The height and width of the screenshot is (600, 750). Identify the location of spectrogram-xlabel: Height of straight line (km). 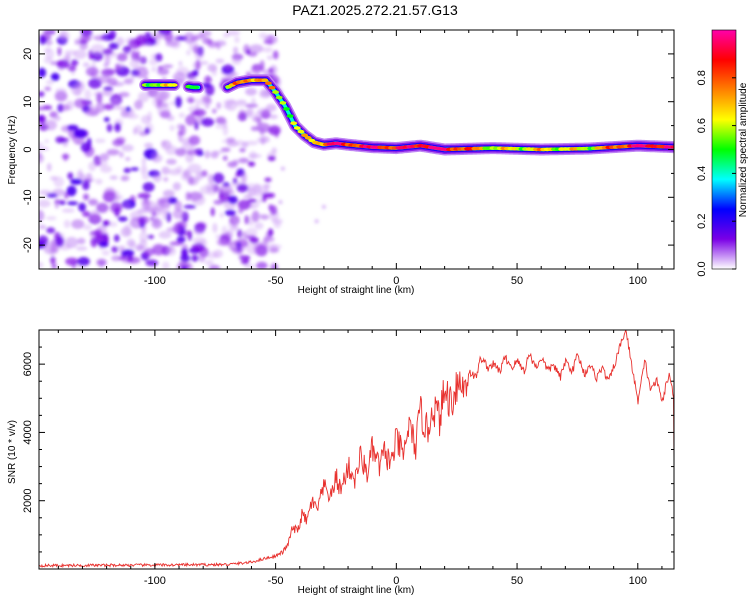
(356, 290).